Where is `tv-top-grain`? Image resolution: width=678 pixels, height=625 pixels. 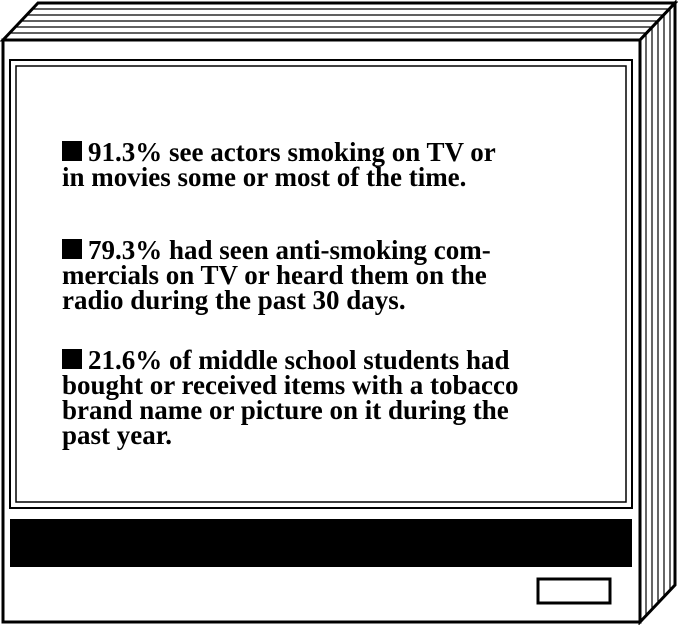 tv-top-grain is located at coordinates (339, 21).